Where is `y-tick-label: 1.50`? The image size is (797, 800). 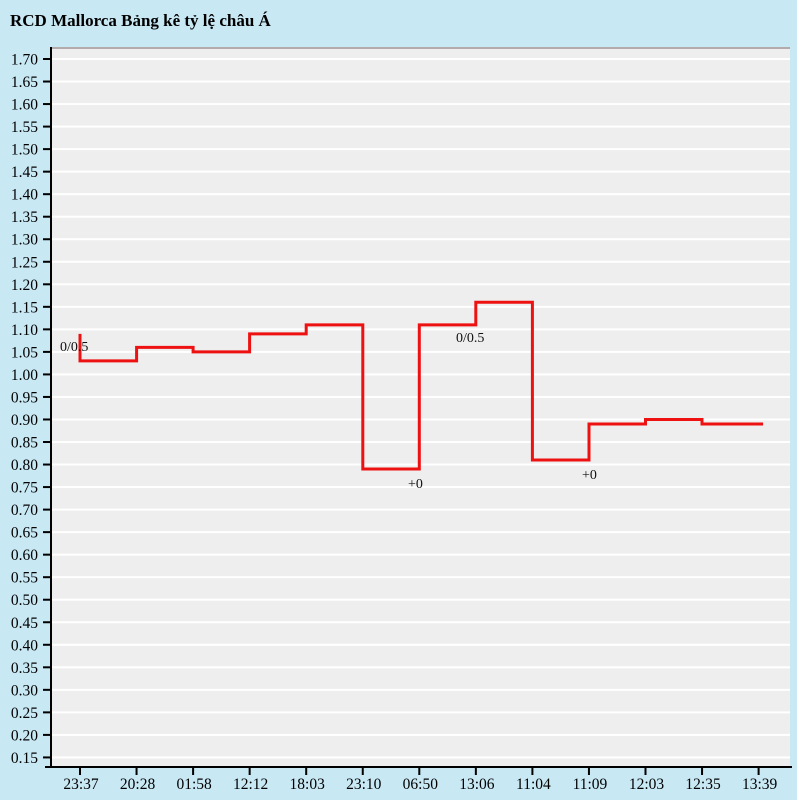 y-tick-label: 1.50 is located at coordinates (24, 150).